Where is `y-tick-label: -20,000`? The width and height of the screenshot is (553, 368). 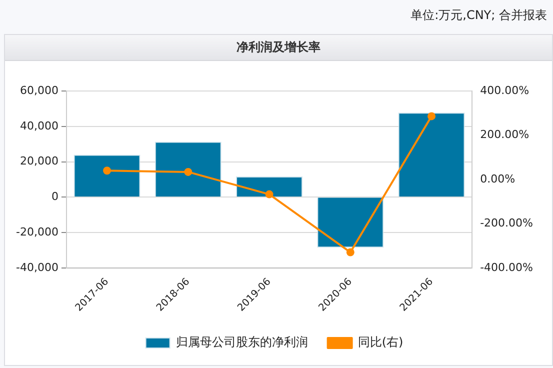 y-tick-label: -20,000 is located at coordinates (37, 231).